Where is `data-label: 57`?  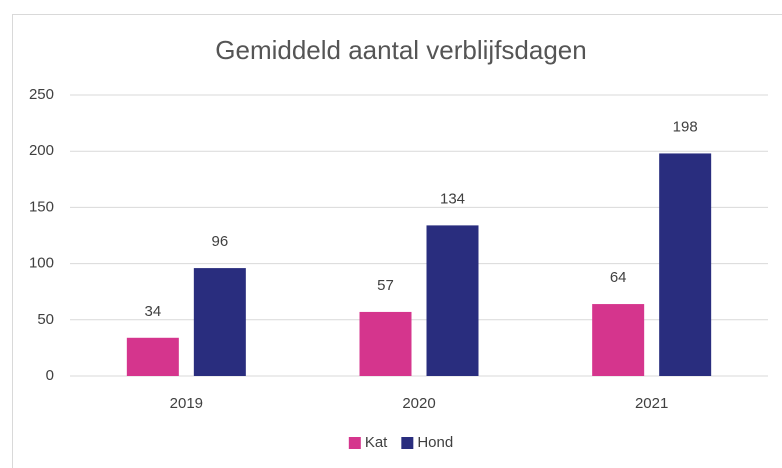
data-label: 57 is located at coordinates (385, 285).